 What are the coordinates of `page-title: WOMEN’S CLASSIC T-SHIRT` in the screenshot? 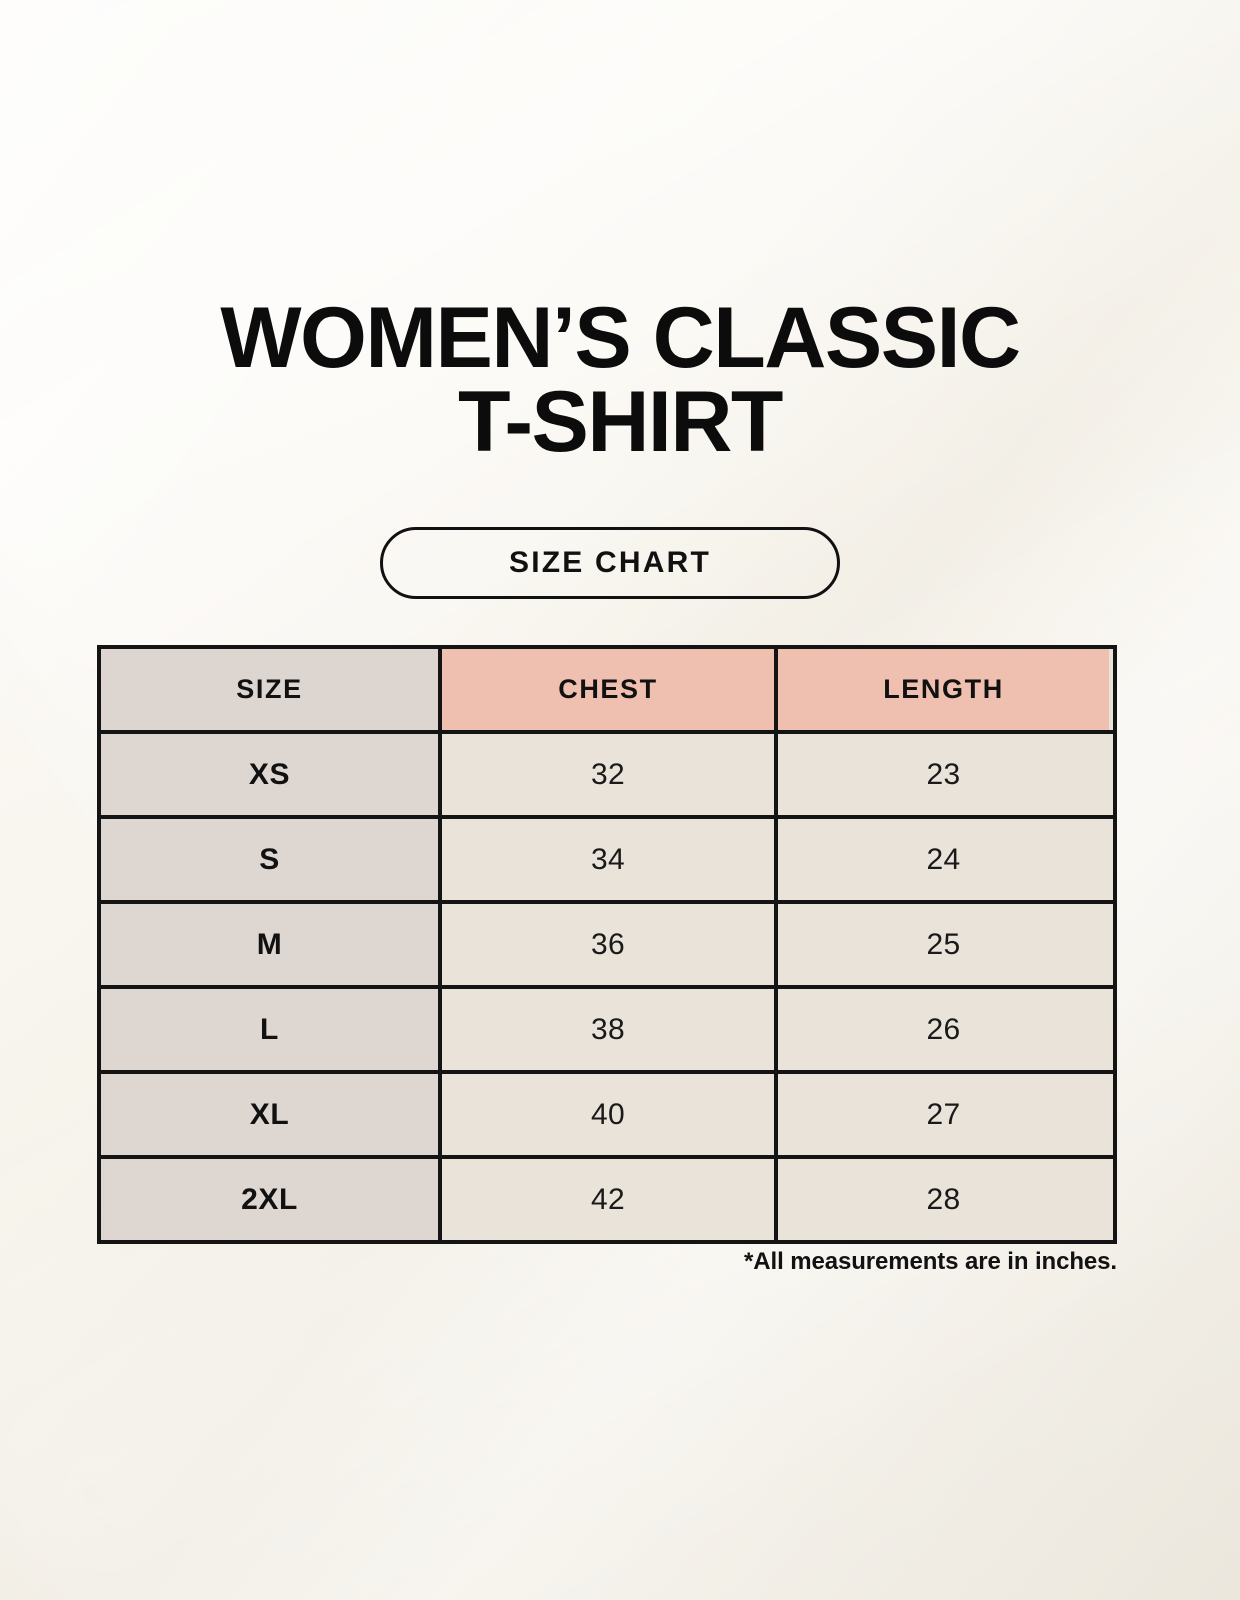 It's located at (620, 380).